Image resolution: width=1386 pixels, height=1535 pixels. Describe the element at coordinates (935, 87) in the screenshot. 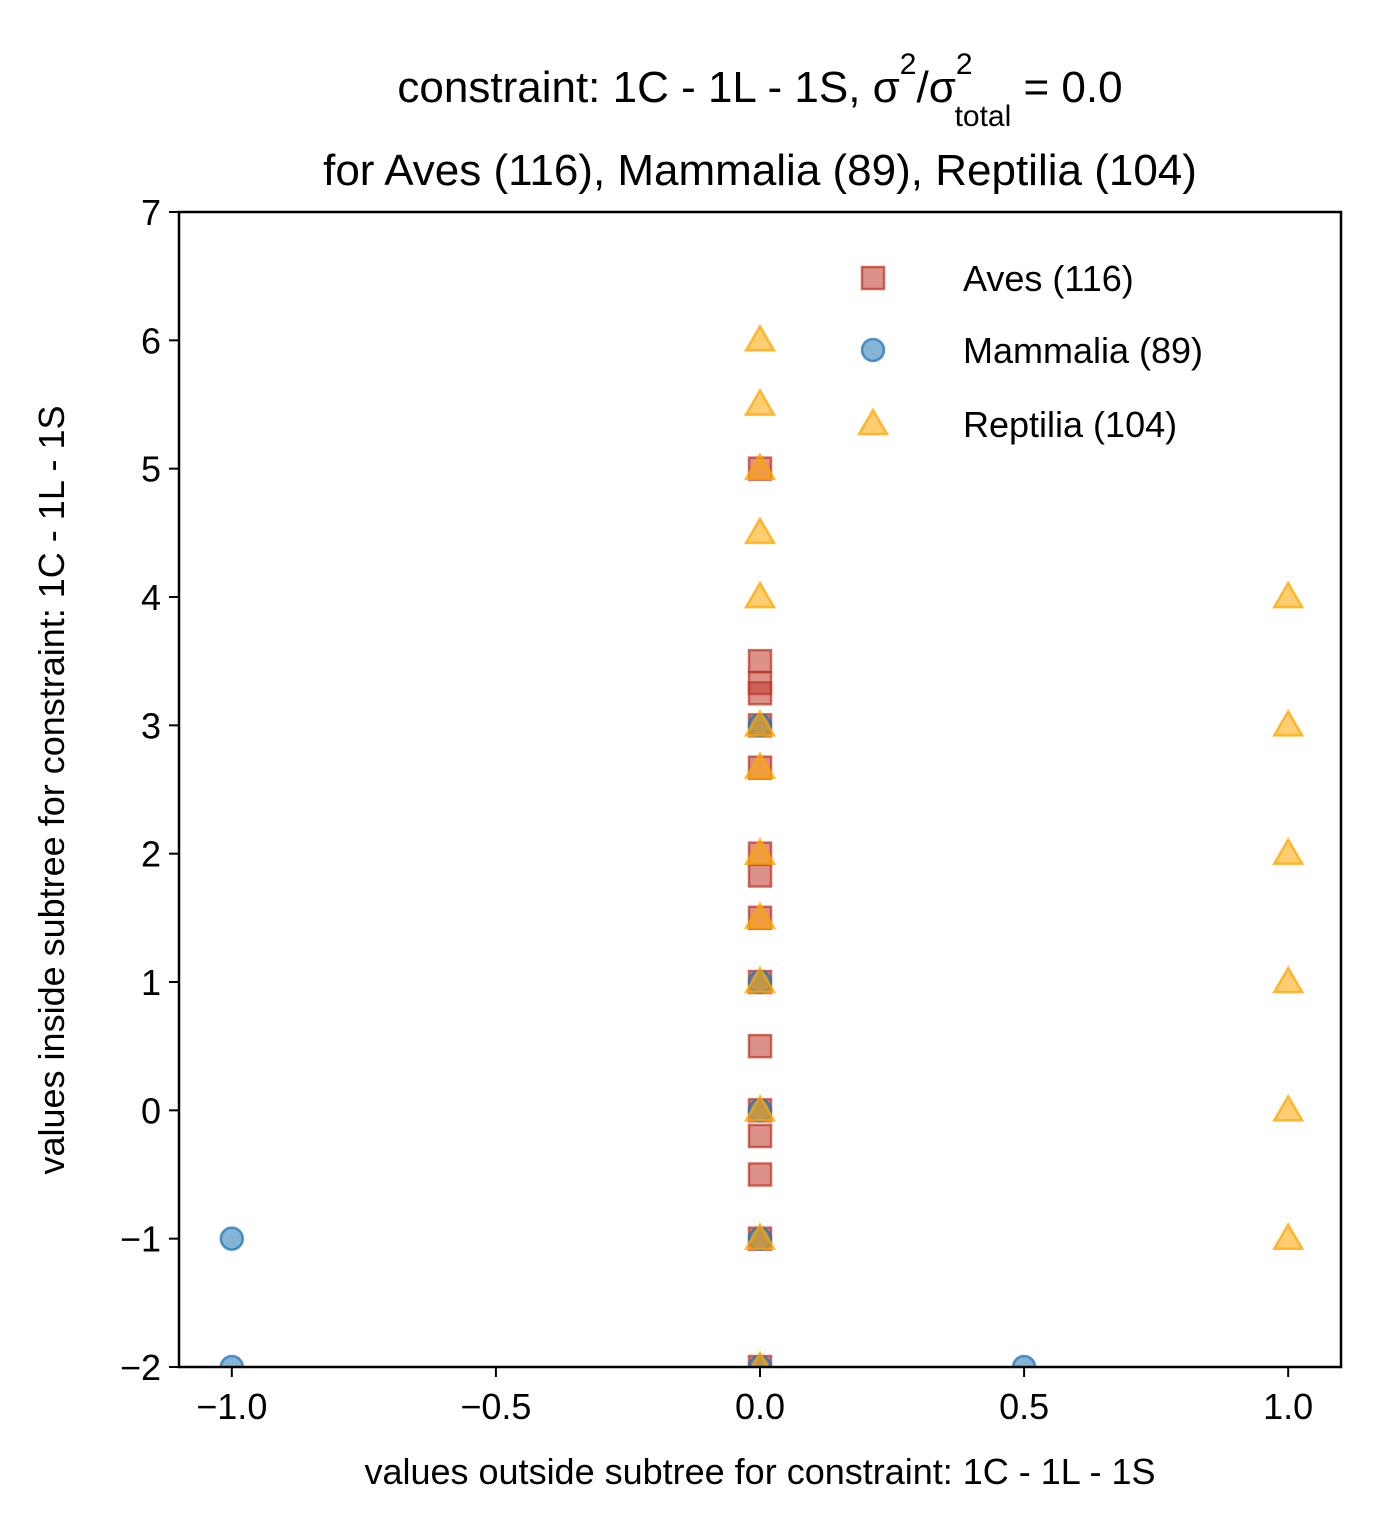

I see `title-slash: /σ` at that location.